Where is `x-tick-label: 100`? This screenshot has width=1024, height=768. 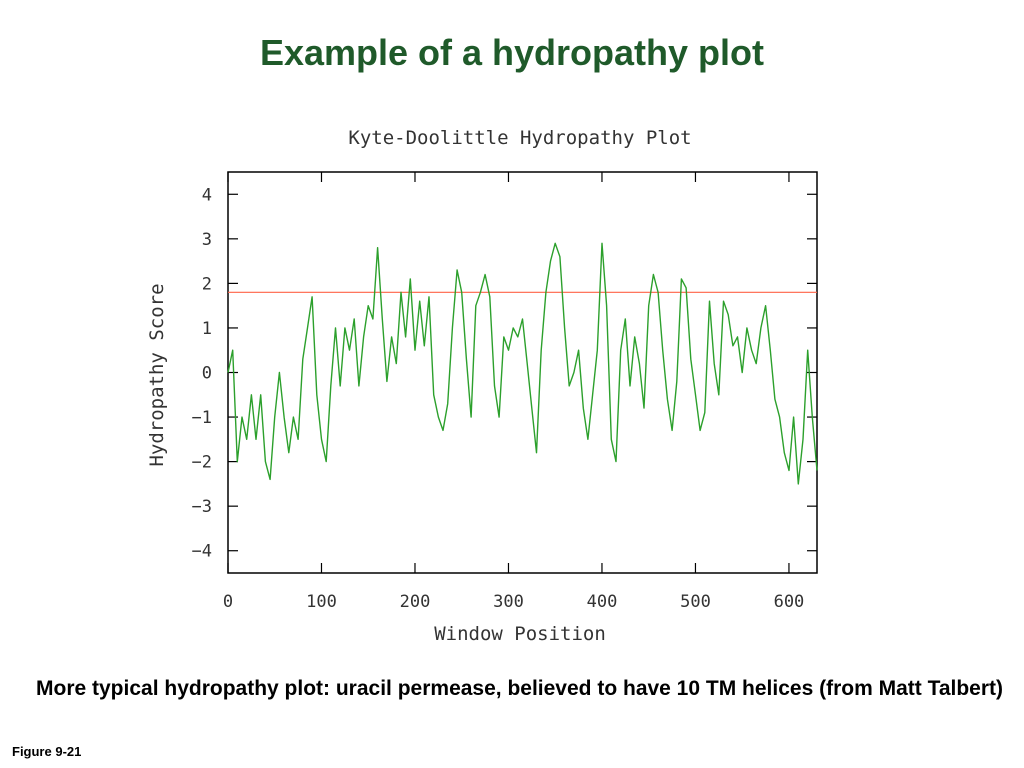
x-tick-label: 100 is located at coordinates (321, 602).